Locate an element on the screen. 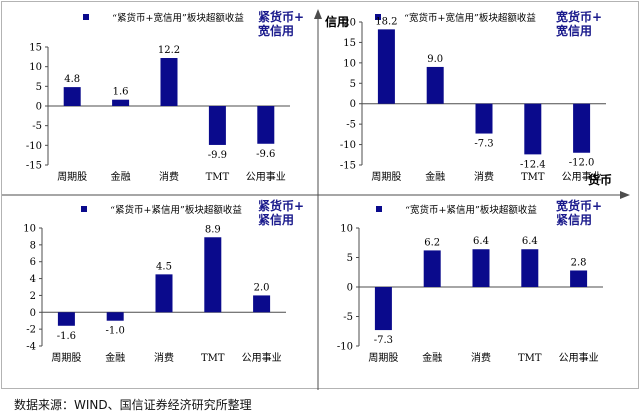 The height and width of the screenshot is (419, 640). y-tick-label: 20 is located at coordinates (349, 23).